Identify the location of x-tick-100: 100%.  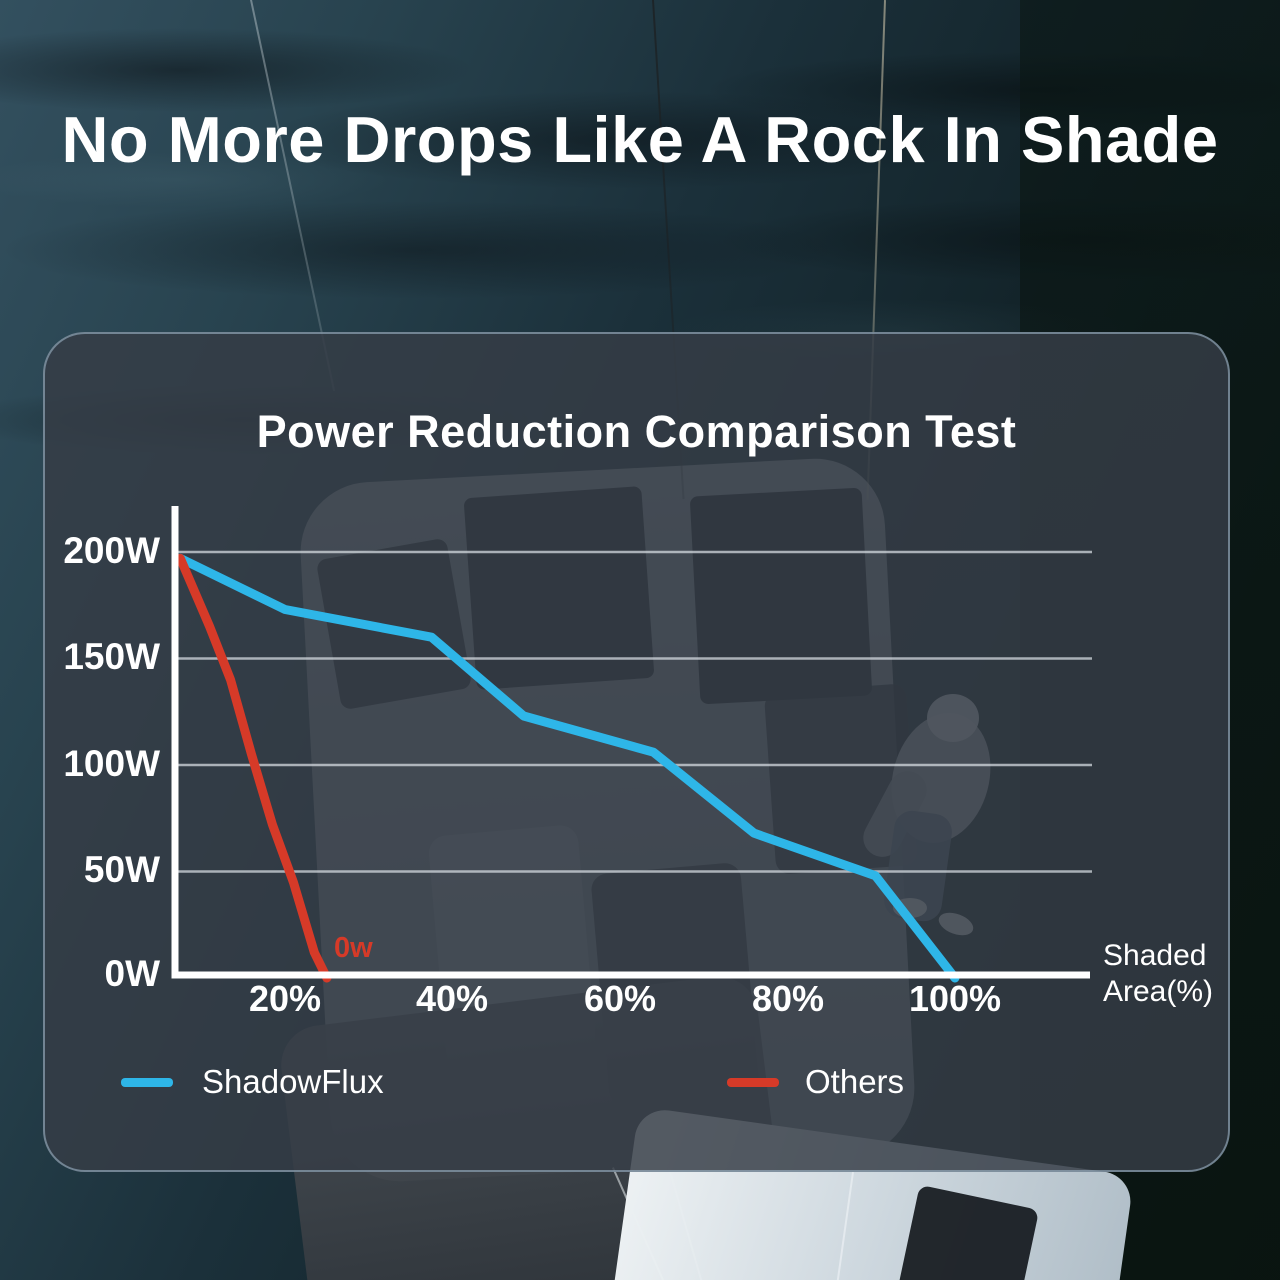
(955, 998).